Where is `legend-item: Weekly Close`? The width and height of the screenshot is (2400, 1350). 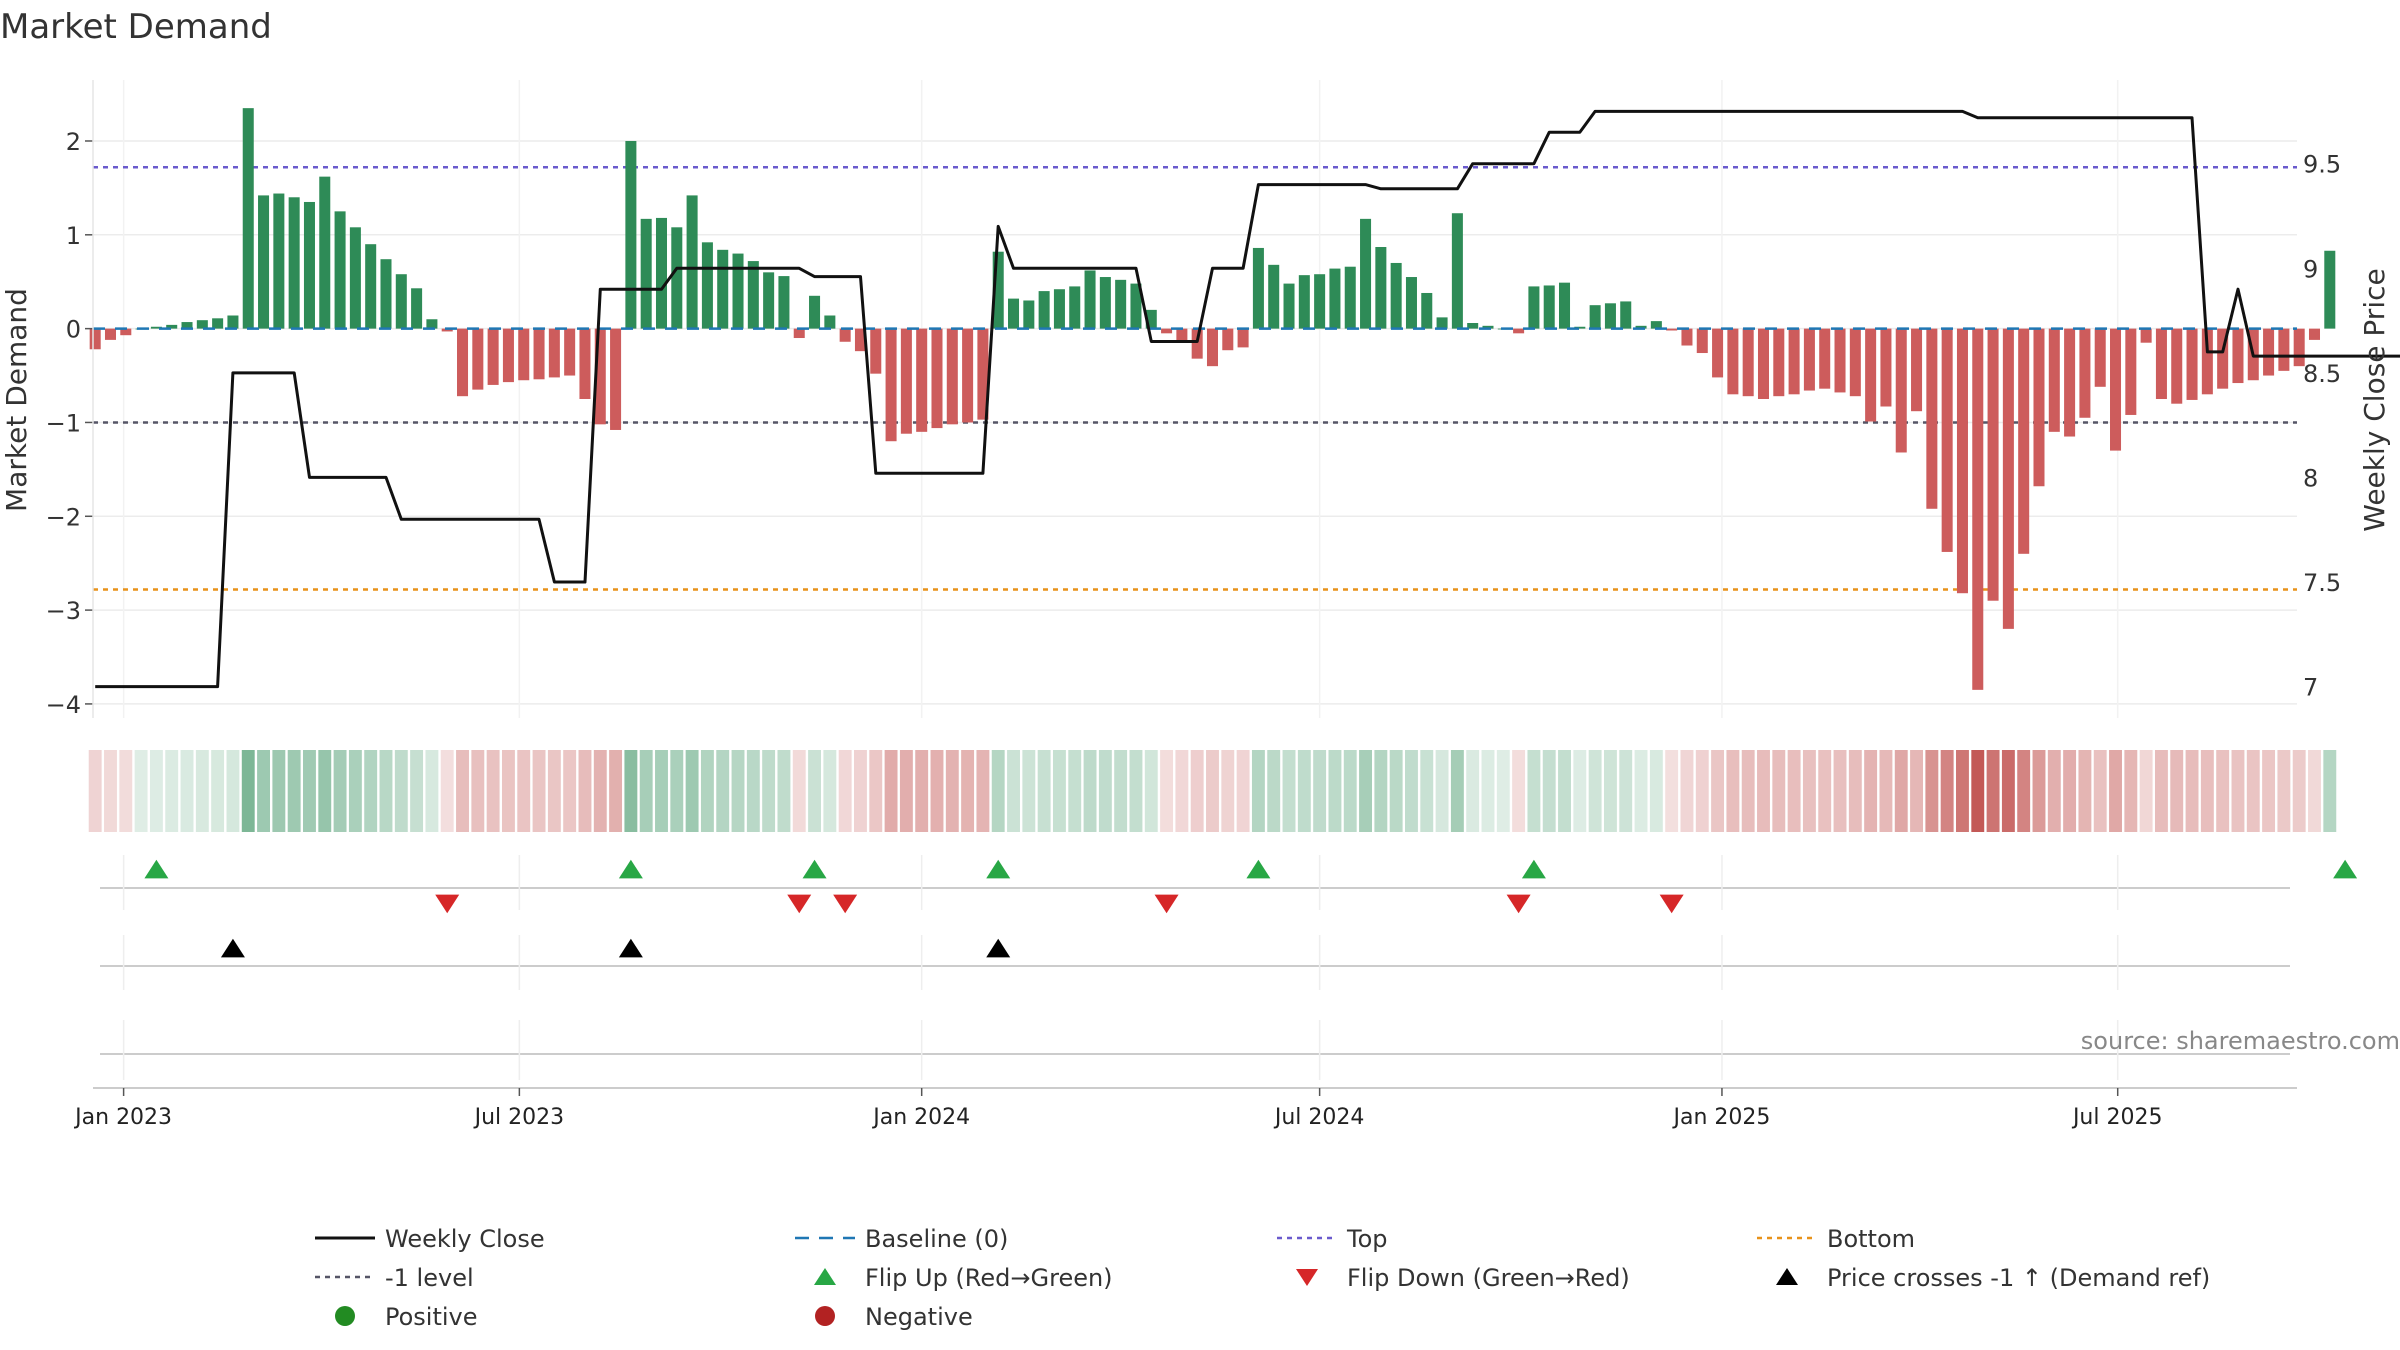
legend-item: Weekly Close is located at coordinates (430, 1239).